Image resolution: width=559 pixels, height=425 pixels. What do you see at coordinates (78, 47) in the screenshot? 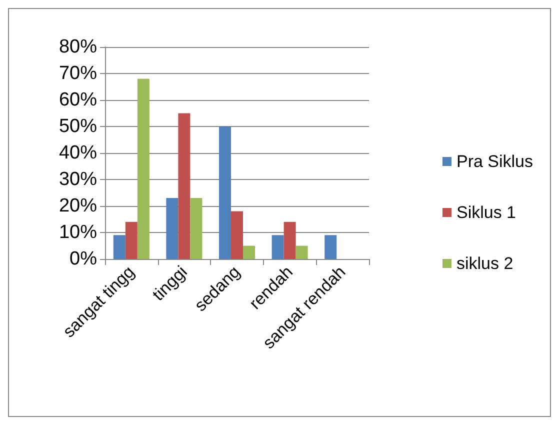
I see `y-tick-label: 80%` at bounding box center [78, 47].